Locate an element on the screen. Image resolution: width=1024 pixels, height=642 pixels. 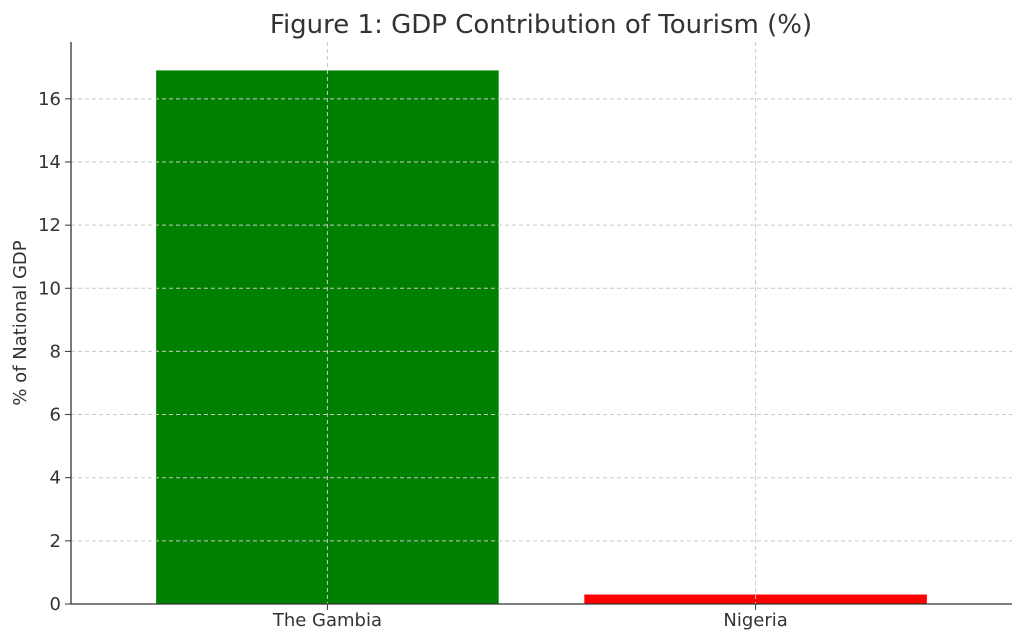
y-tick-label: 0 is located at coordinates (55, 604).